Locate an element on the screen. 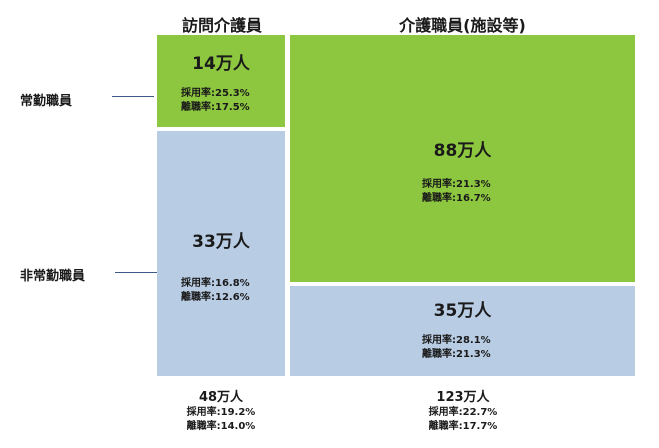 The width and height of the screenshot is (659, 448). total-facility-care: 123万人 採用率:22.7% 離職率:17.7% is located at coordinates (463, 412).